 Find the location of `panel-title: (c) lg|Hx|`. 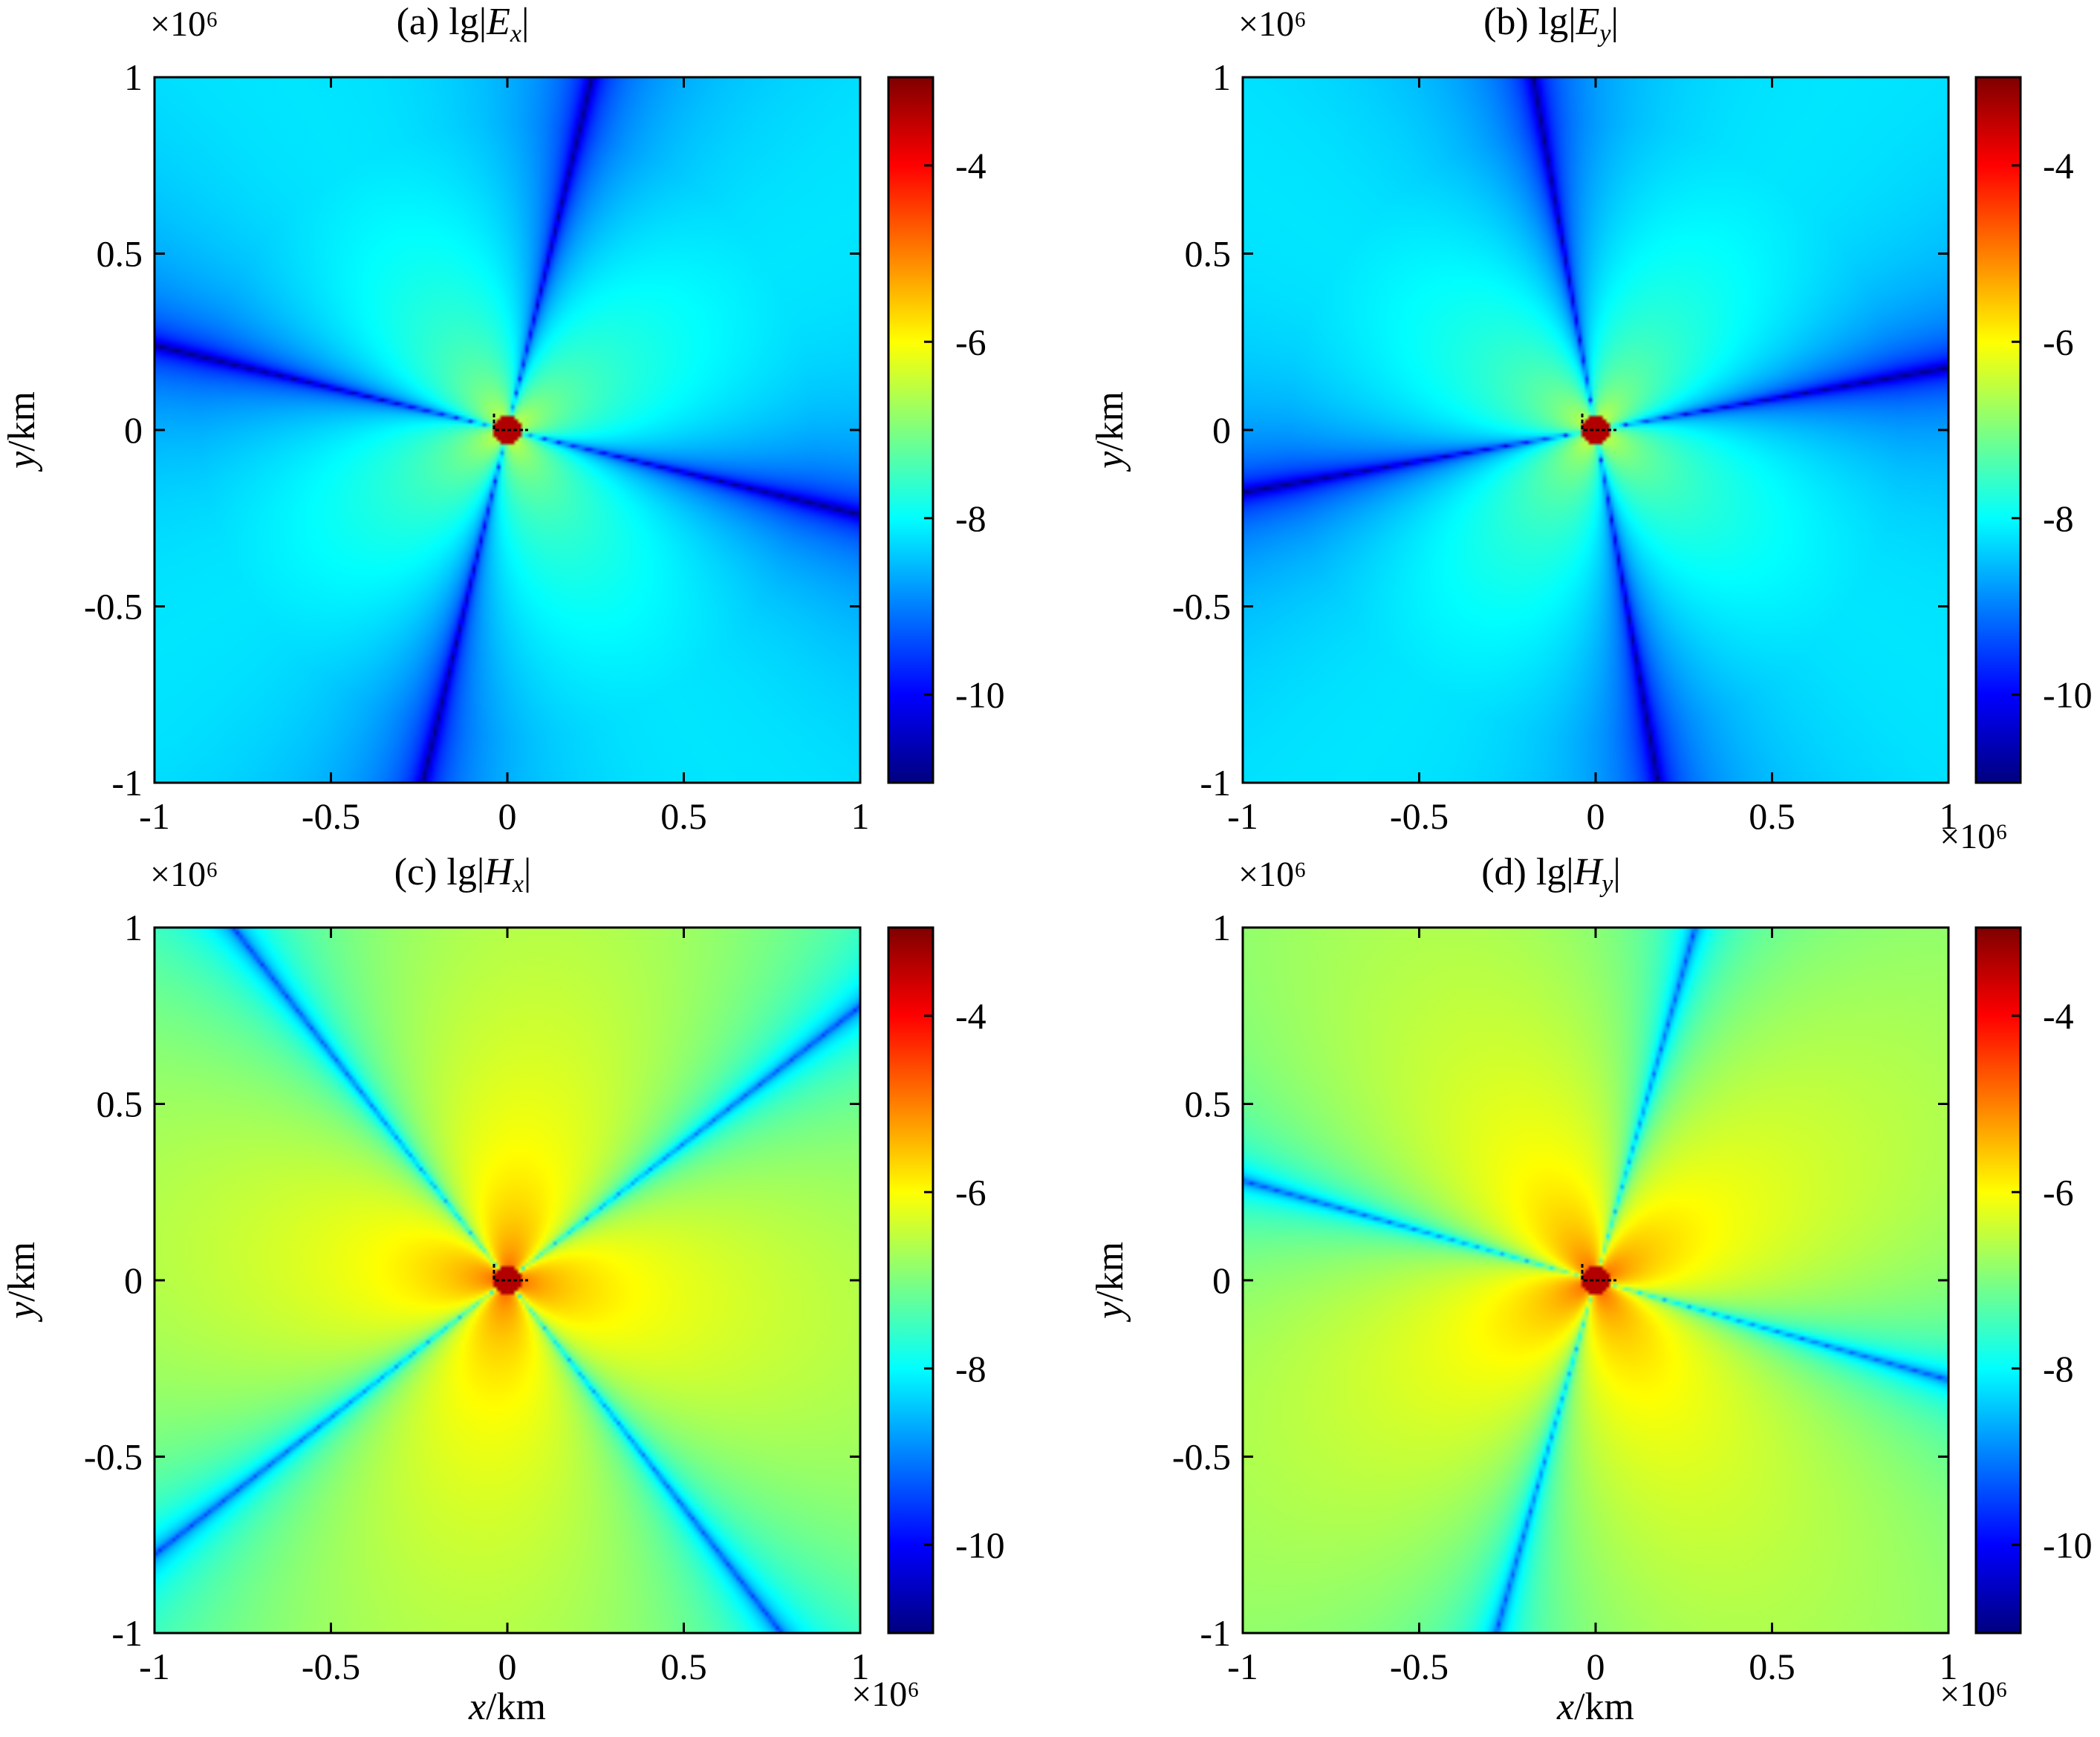

panel-title: (c) lg|Hx| is located at coordinates (463, 875).